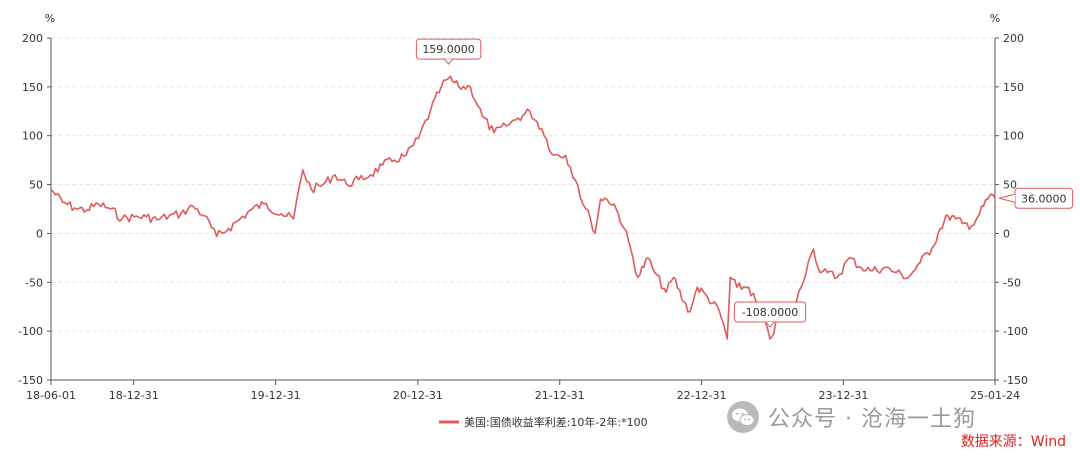 This screenshot has height=462, width=1080. I want to click on watermark-text: 公众号 · 沧海一土狗, so click(872, 419).